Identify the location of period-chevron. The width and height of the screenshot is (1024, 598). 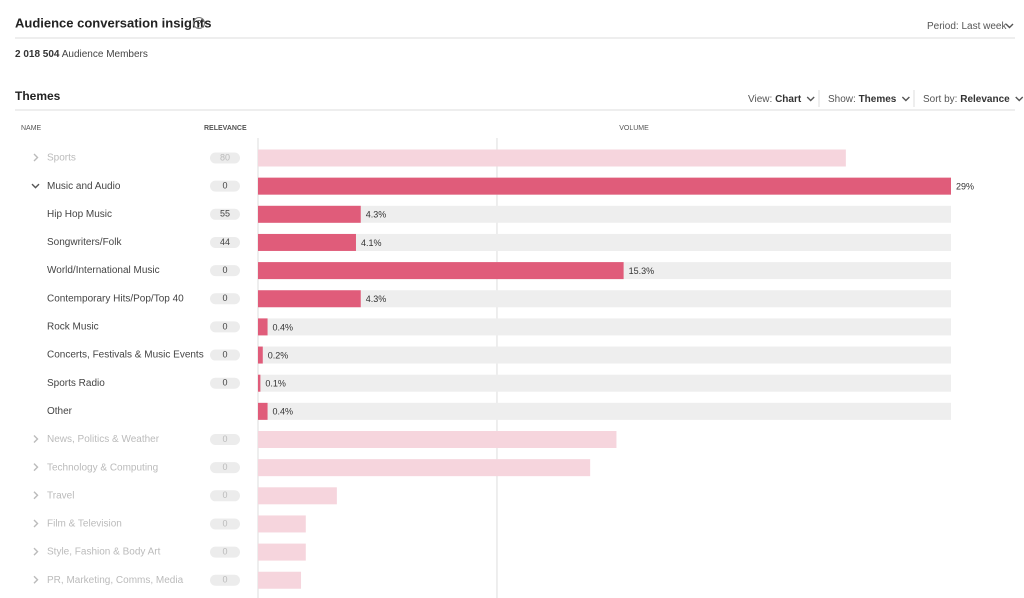
(1009, 26).